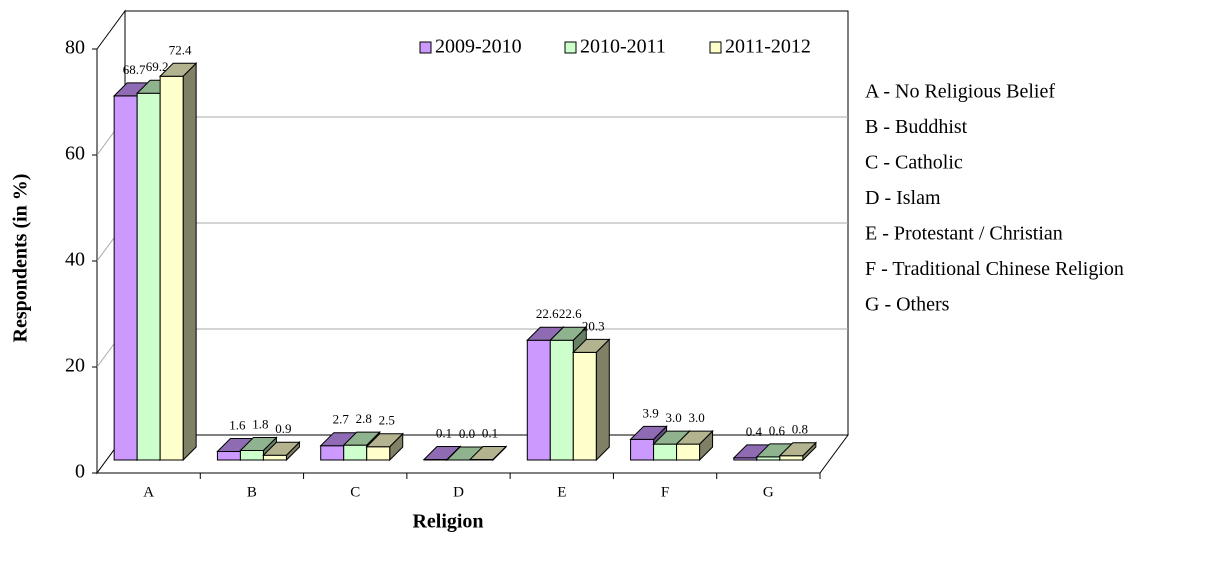 This screenshot has height=565, width=1230. What do you see at coordinates (777, 430) in the screenshot?
I see `value-label: 0.6` at bounding box center [777, 430].